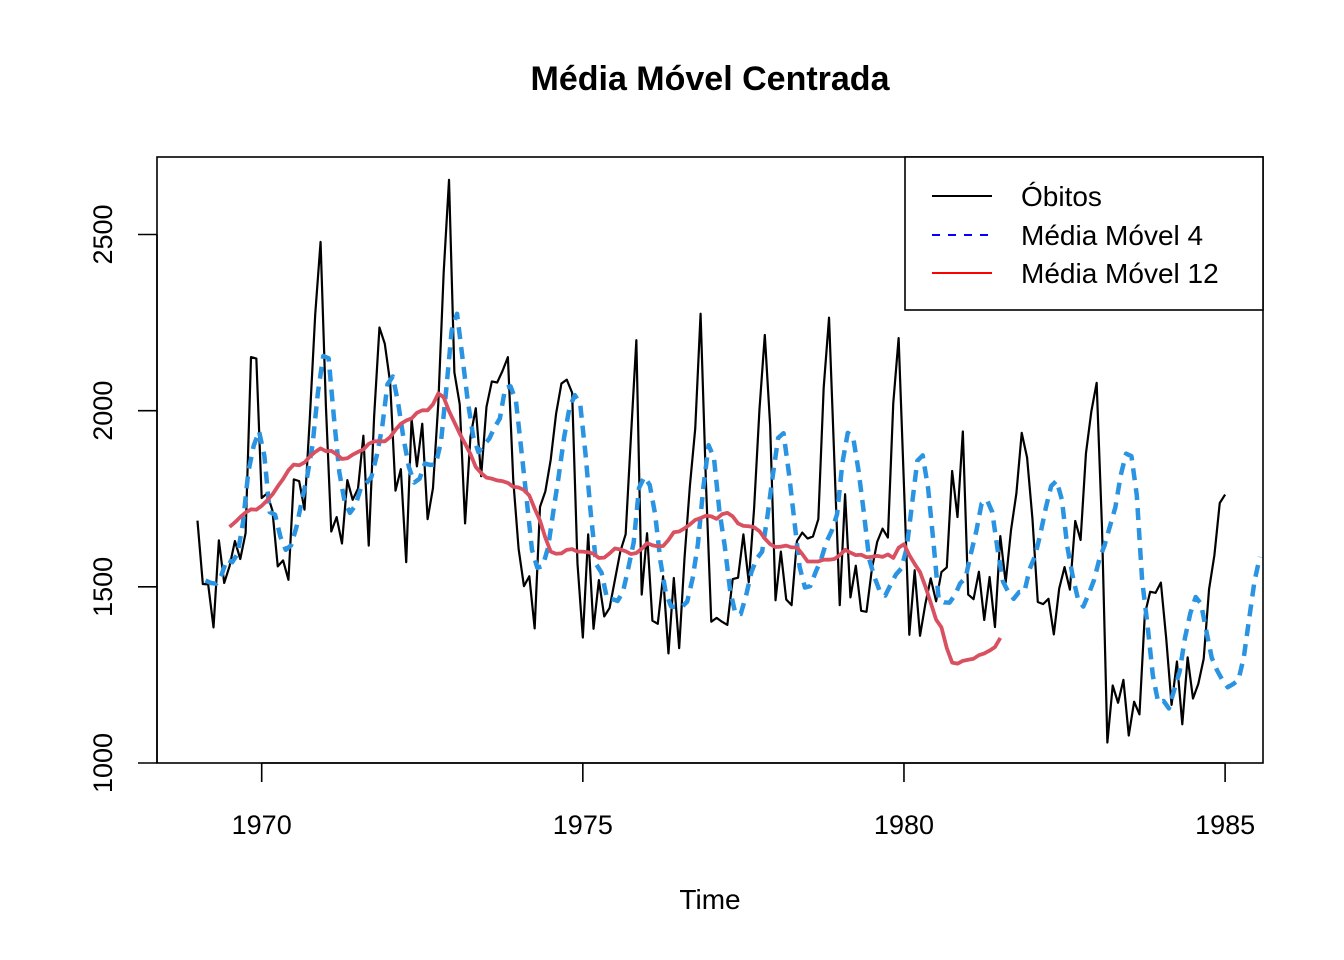 The width and height of the screenshot is (1344, 960). I want to click on legend-label-obitos: Óbitos, so click(1061, 196).